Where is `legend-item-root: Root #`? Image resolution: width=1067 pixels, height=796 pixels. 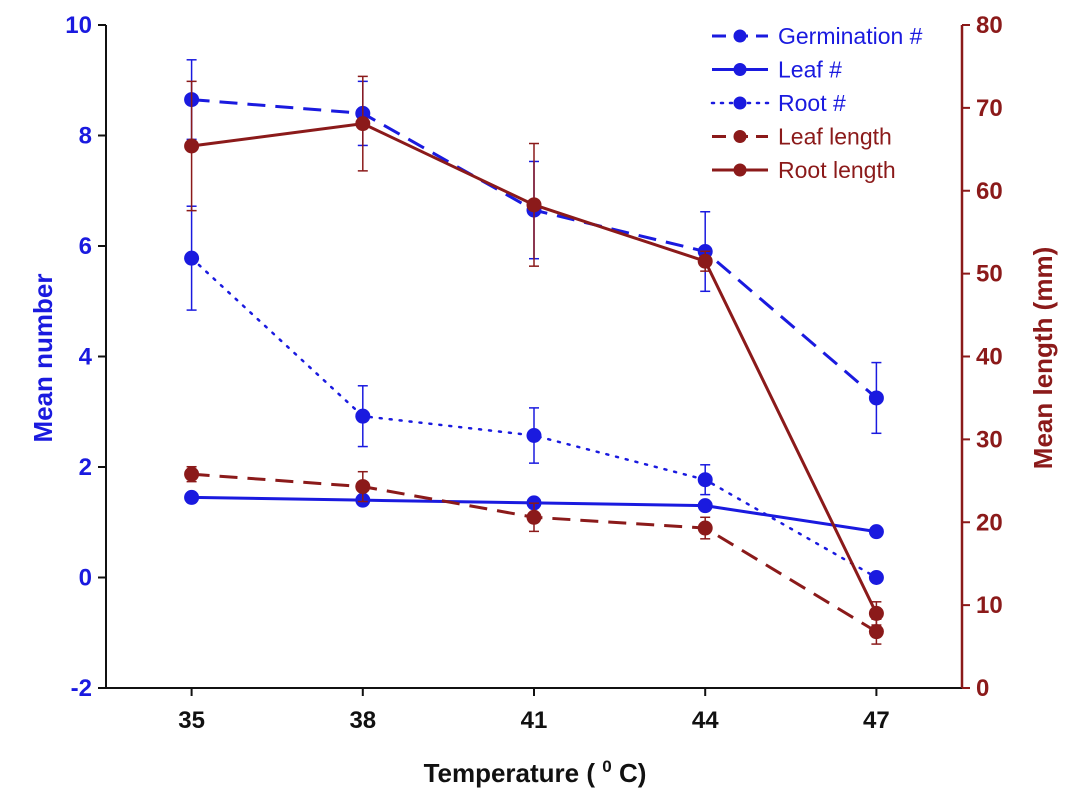
legend-item-root: Root # is located at coordinates (778, 103).